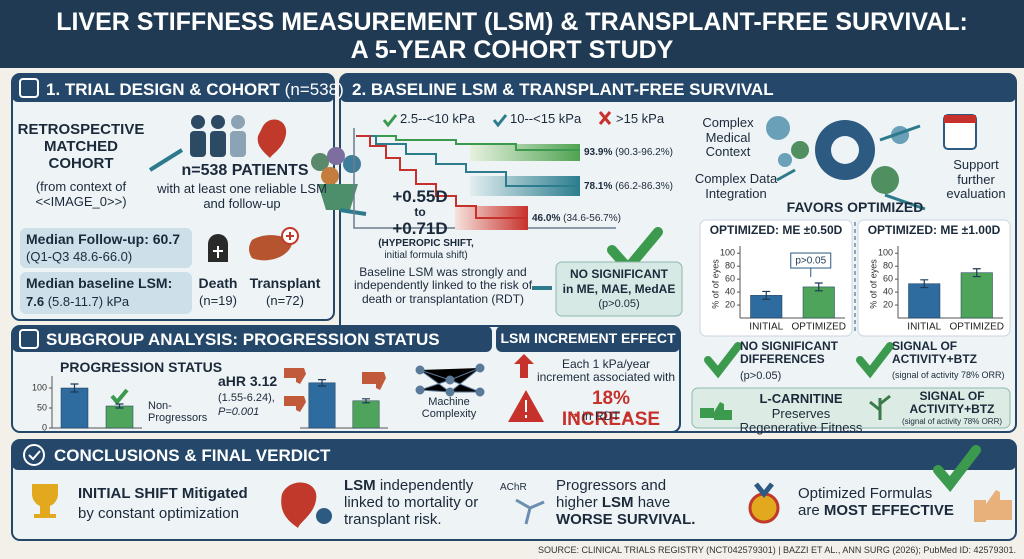  Describe the element at coordinates (243, 339) in the screenshot. I see `panel-heading: SUBGROUP ANALYSIS: PROGRESSION STATUS` at that location.